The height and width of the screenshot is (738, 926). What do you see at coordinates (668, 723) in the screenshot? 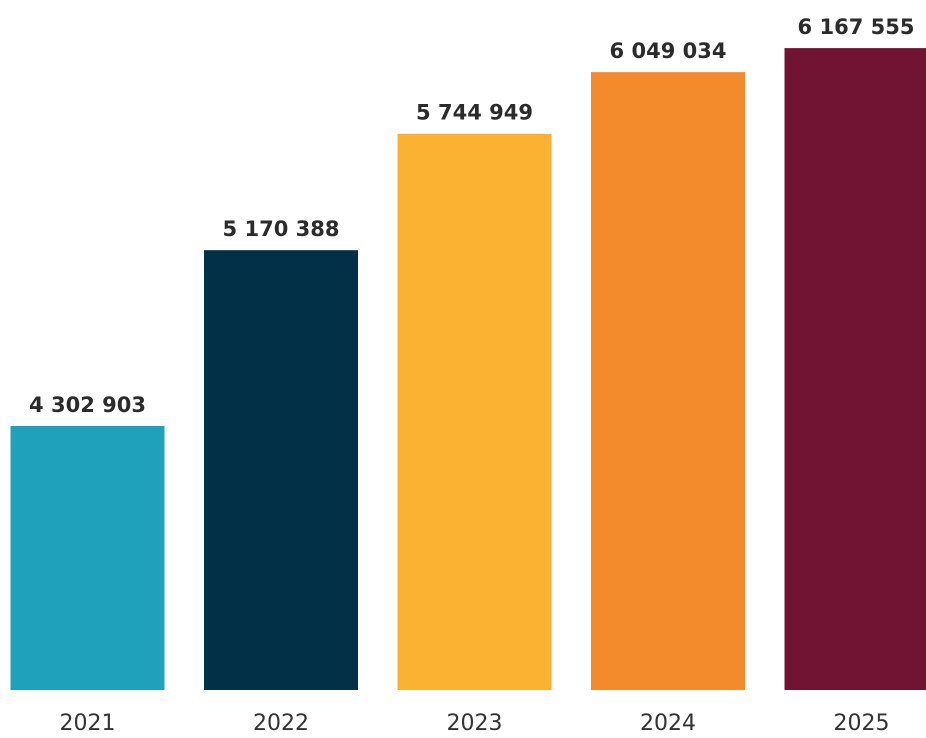
I see `x-tick-label: 2024` at bounding box center [668, 723].